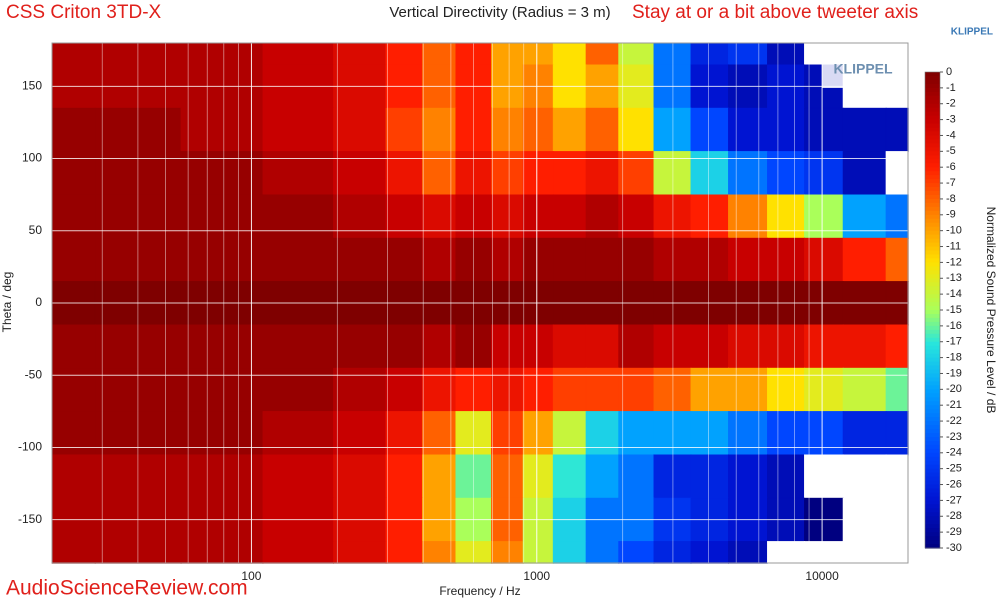 The height and width of the screenshot is (600, 1000). Describe the element at coordinates (954, 358) in the screenshot. I see `colorbar-tick-label: -18` at that location.